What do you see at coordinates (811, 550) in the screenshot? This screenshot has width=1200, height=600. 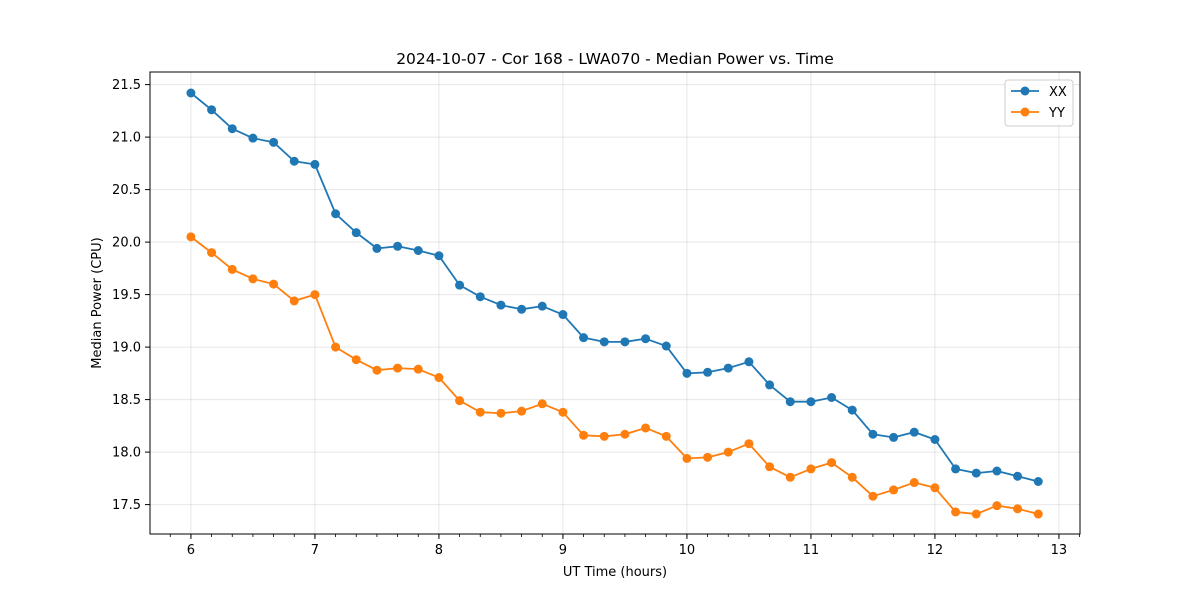 I see `x-tick-label: 11` at bounding box center [811, 550].